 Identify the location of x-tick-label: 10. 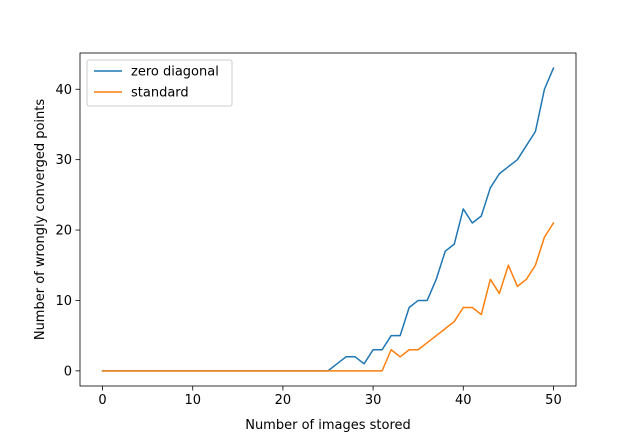
(192, 400).